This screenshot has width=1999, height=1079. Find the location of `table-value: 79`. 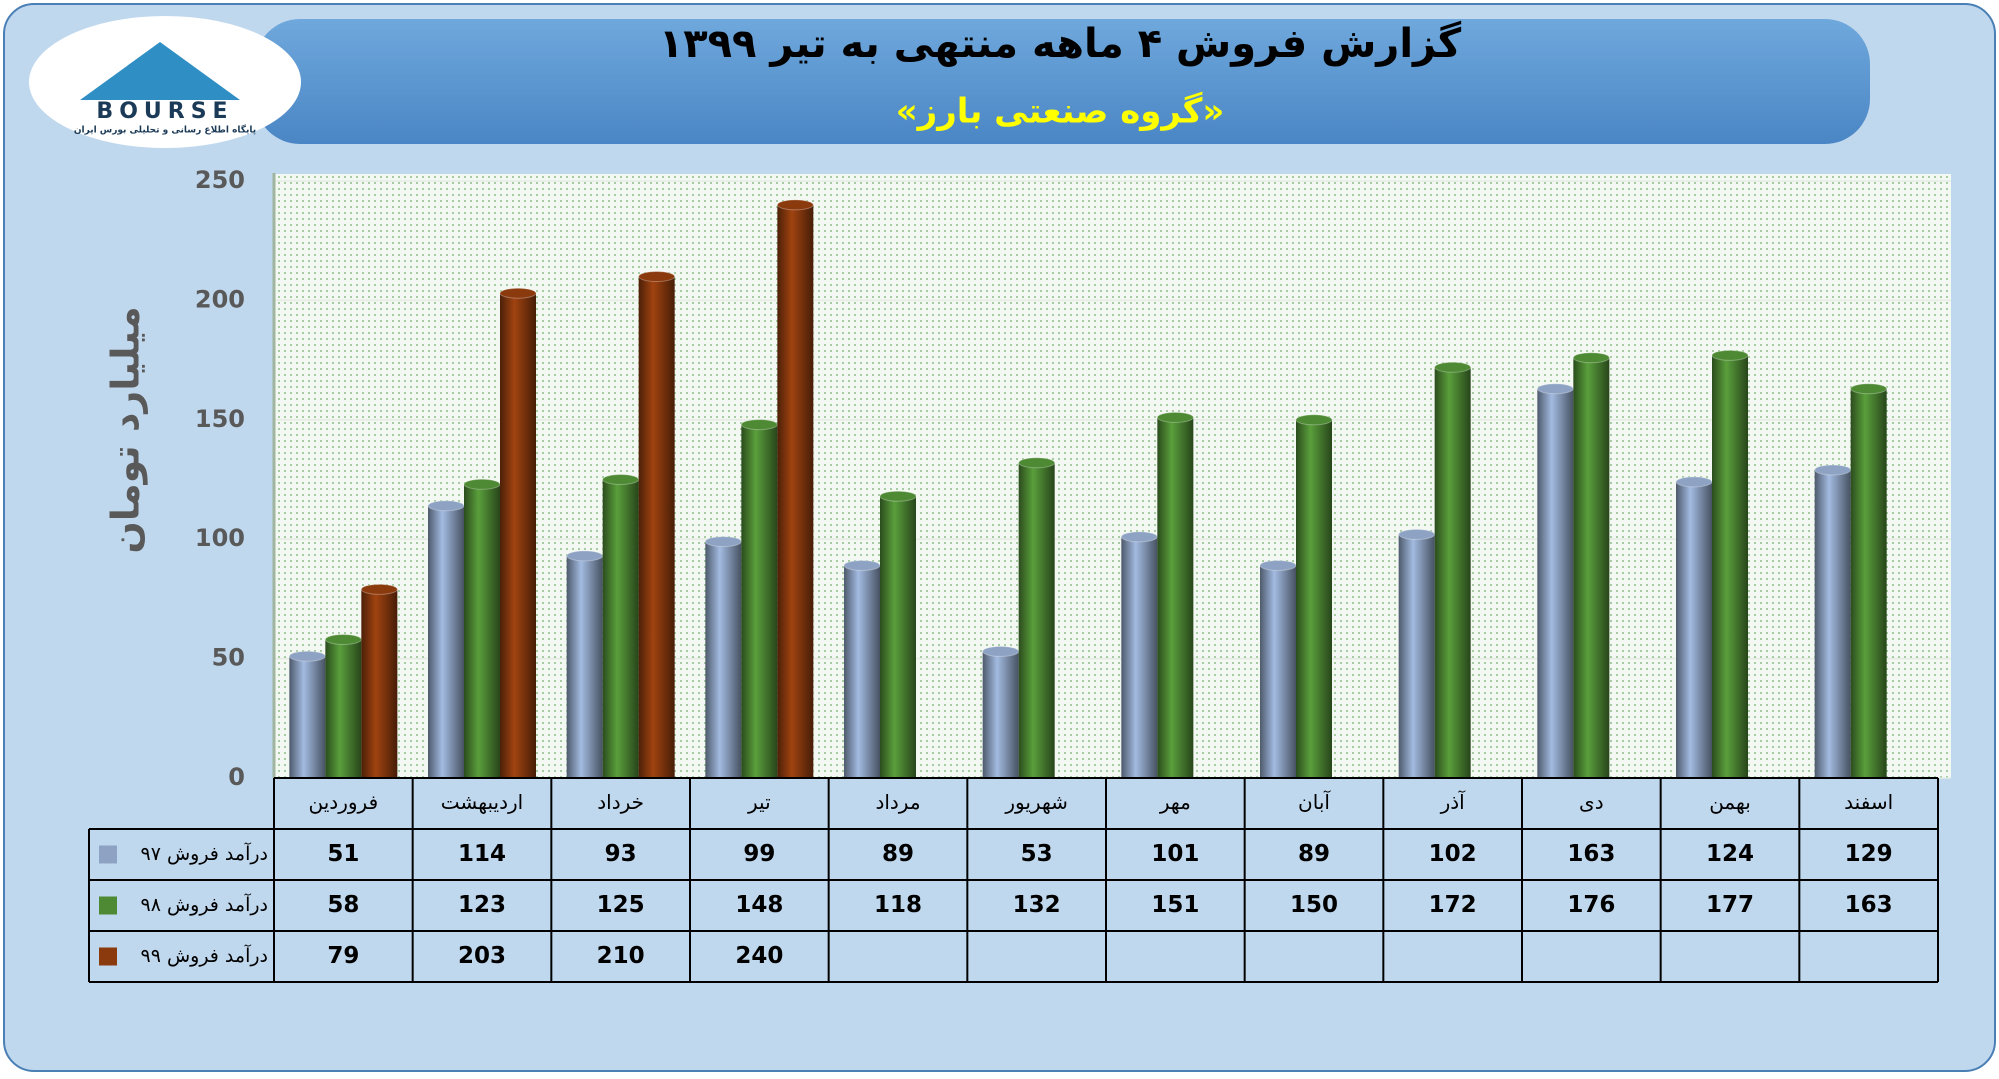

table-value: 79 is located at coordinates (343, 956).